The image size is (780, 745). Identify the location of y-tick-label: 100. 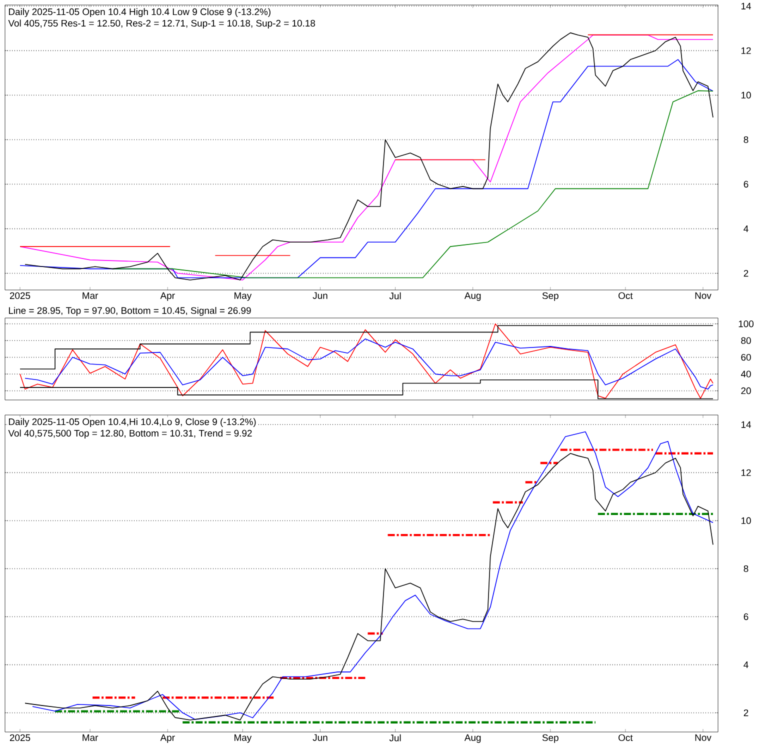
(746, 324).